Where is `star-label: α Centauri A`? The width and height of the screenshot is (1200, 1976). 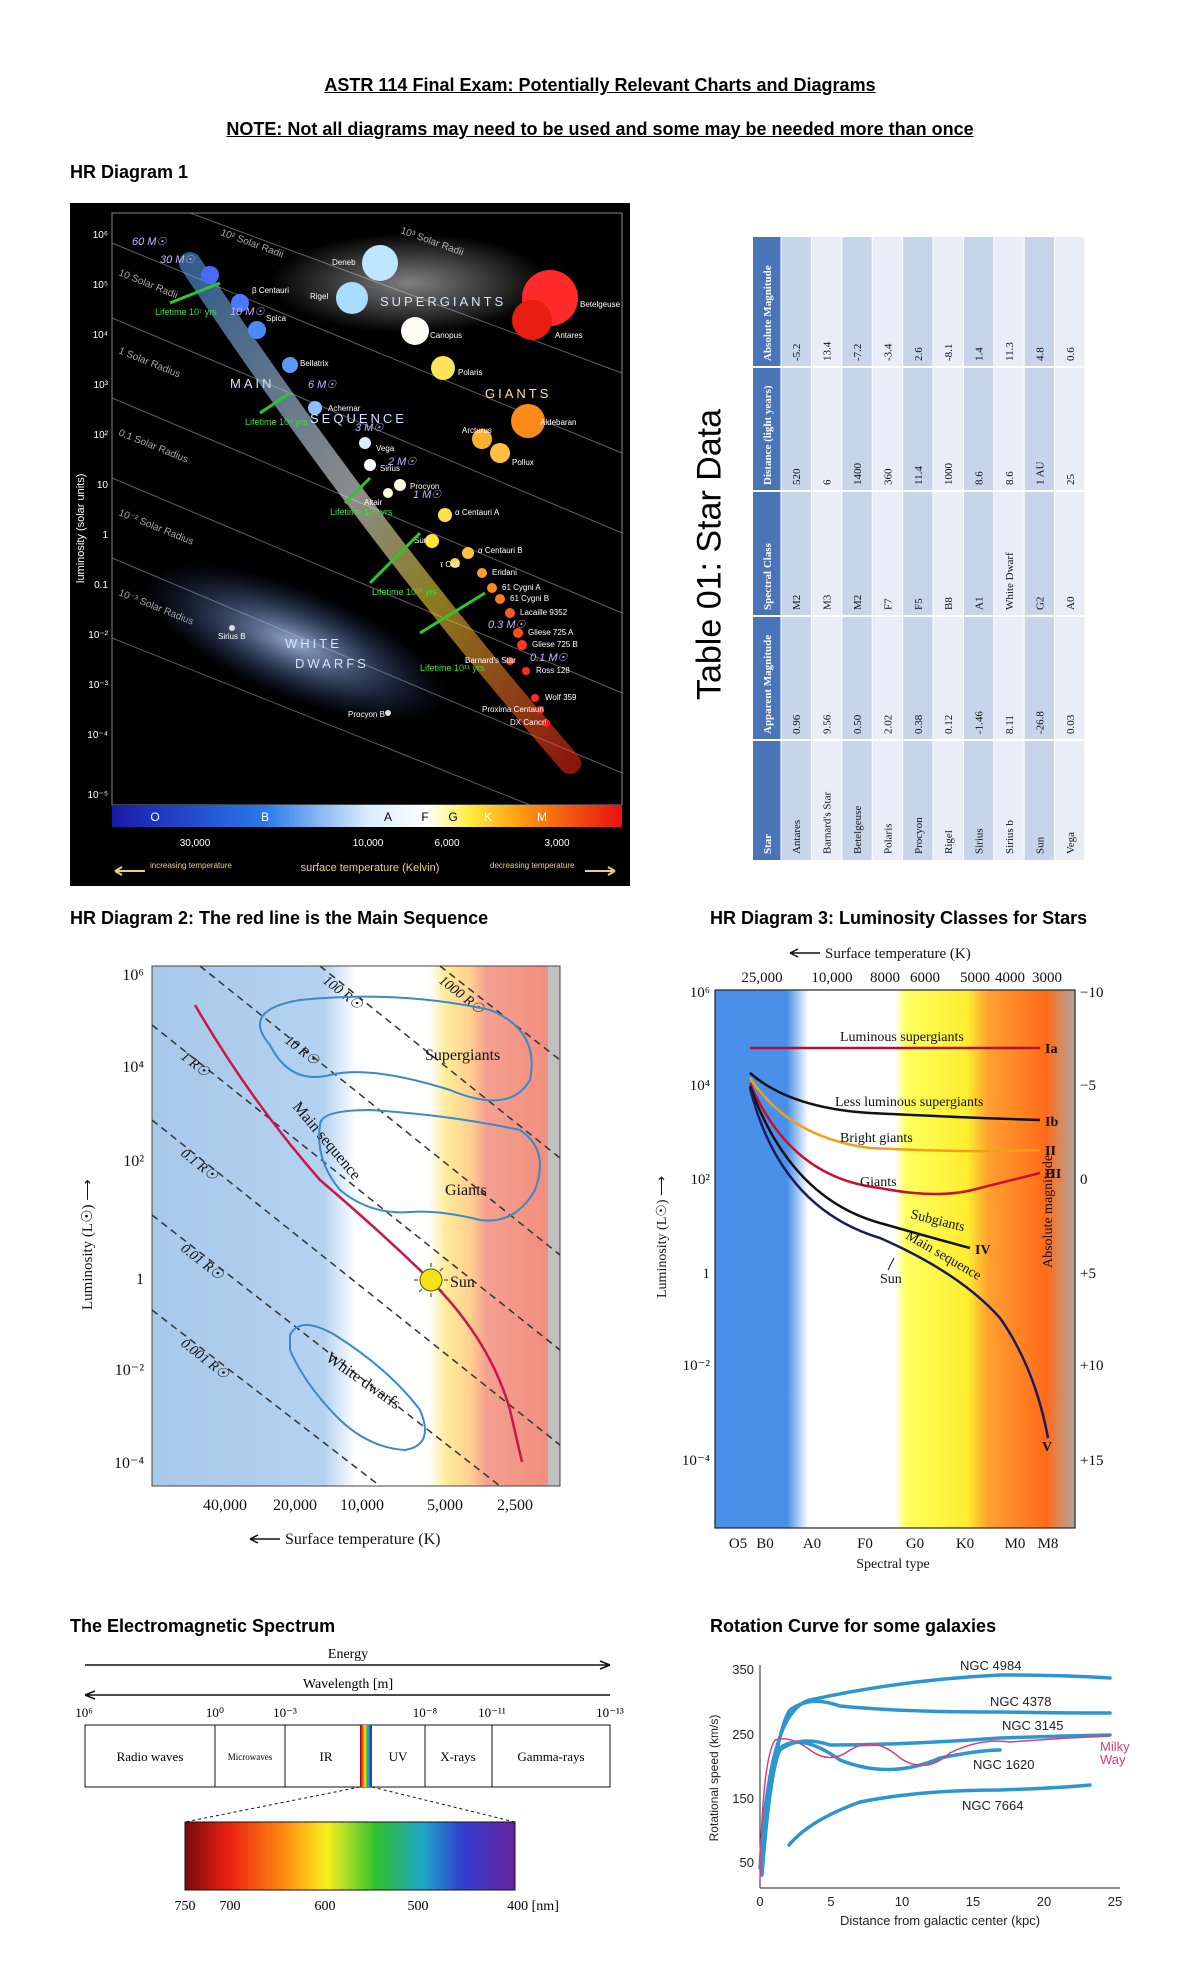 star-label: α Centauri A is located at coordinates (477, 512).